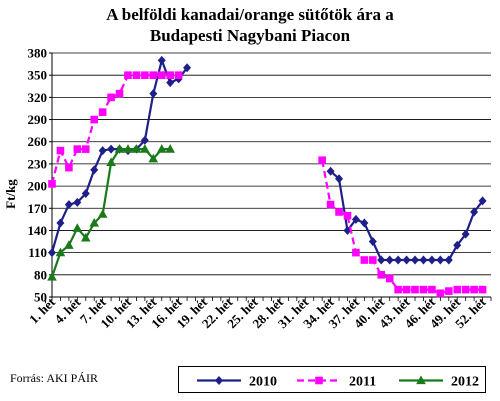 Image resolution: width=500 pixels, height=401 pixels. I want to click on x-tick-label: 4. hét, so click(67, 310).